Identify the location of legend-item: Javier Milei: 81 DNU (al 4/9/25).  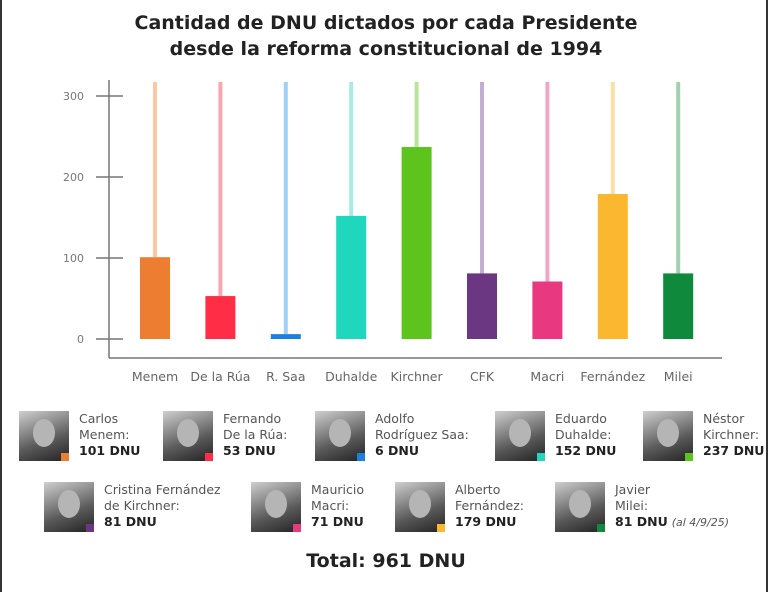
(642, 507).